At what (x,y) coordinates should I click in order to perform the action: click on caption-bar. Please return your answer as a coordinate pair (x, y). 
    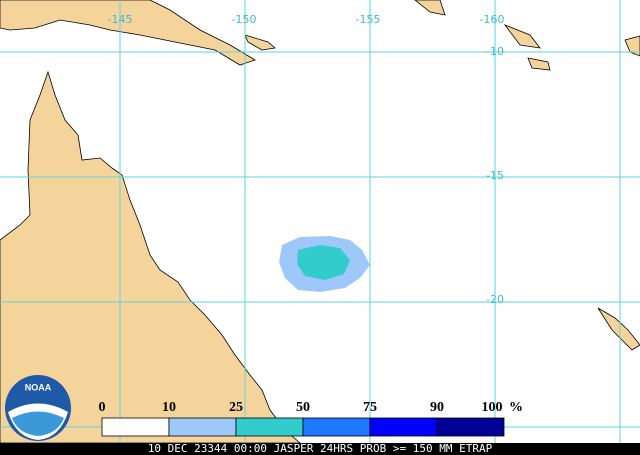
    Looking at the image, I should click on (320, 449).